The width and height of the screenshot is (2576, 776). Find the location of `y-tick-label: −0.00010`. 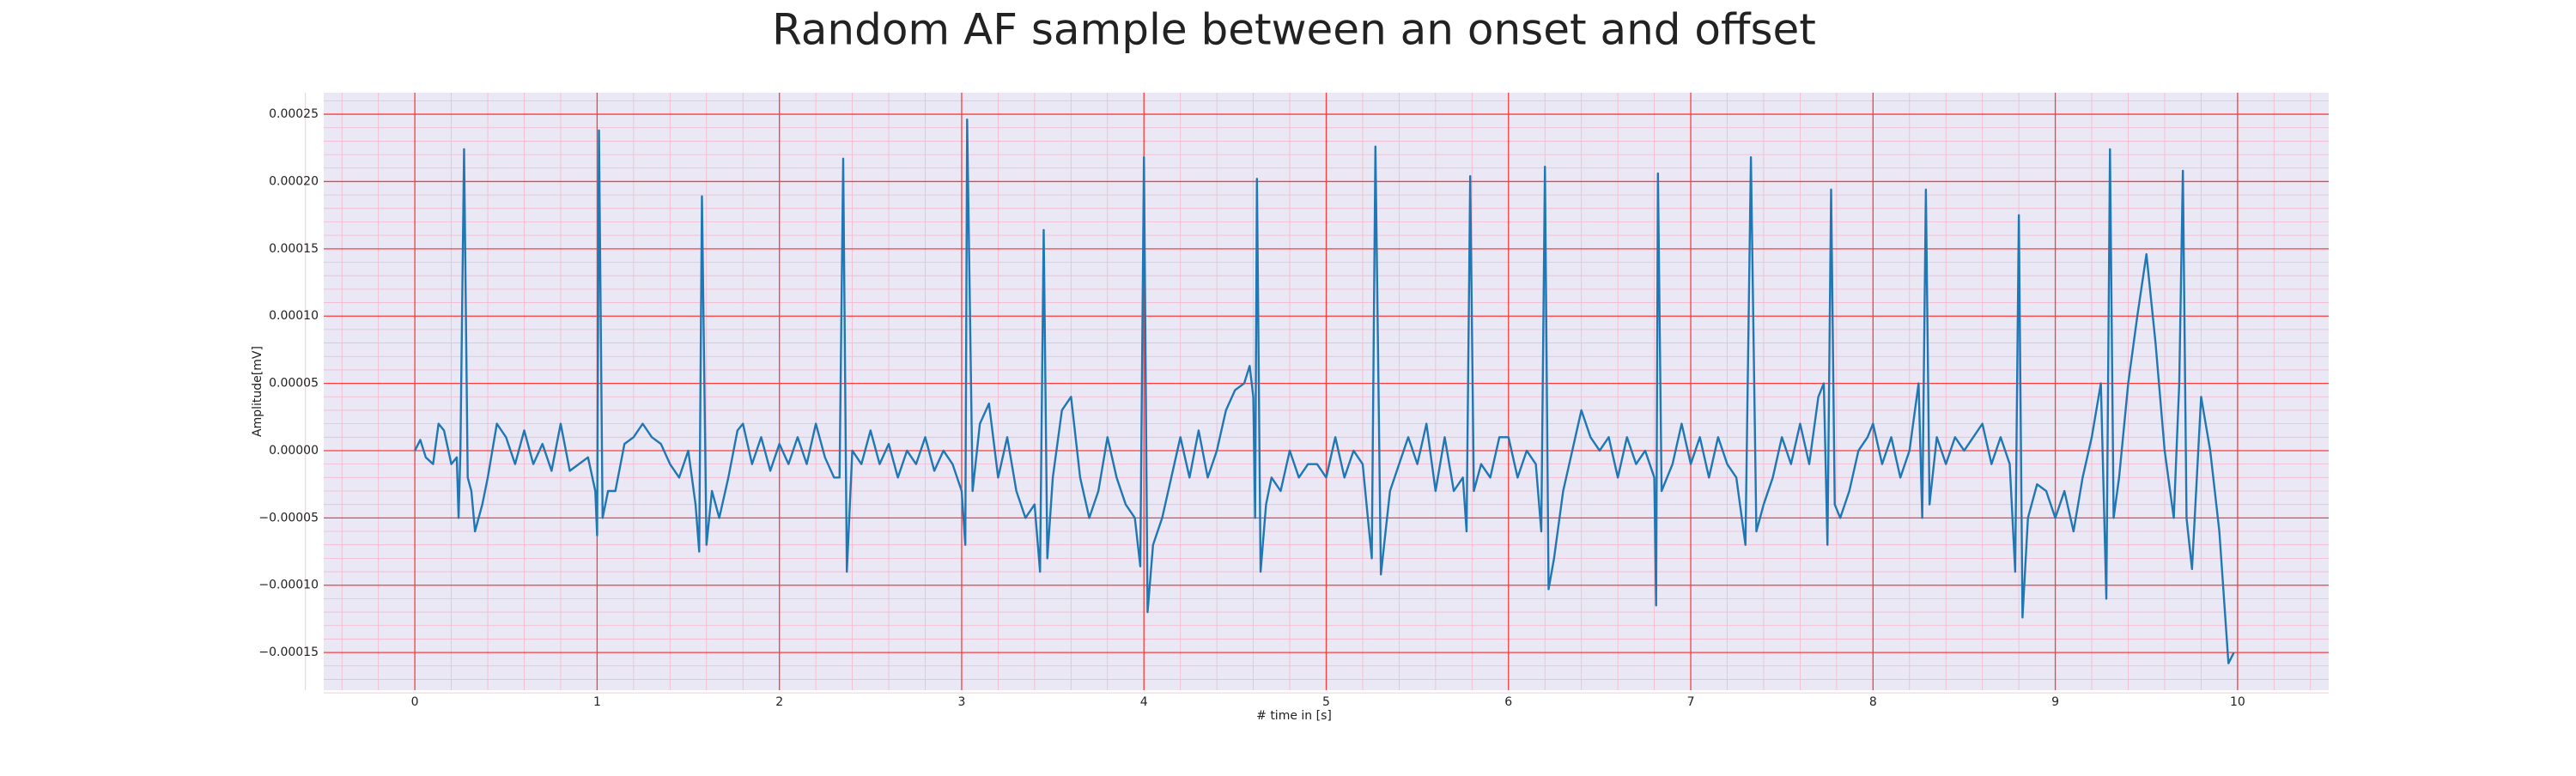

y-tick-label: −0.00010 is located at coordinates (289, 586).